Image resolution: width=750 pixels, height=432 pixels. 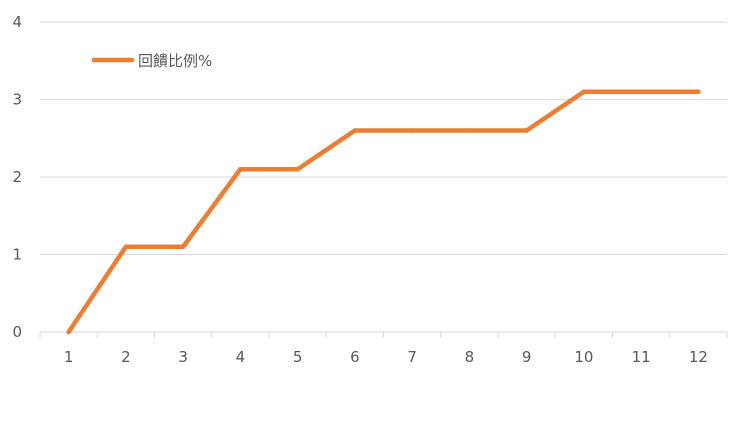 What do you see at coordinates (17, 22) in the screenshot?
I see `y-tick-label: 4` at bounding box center [17, 22].